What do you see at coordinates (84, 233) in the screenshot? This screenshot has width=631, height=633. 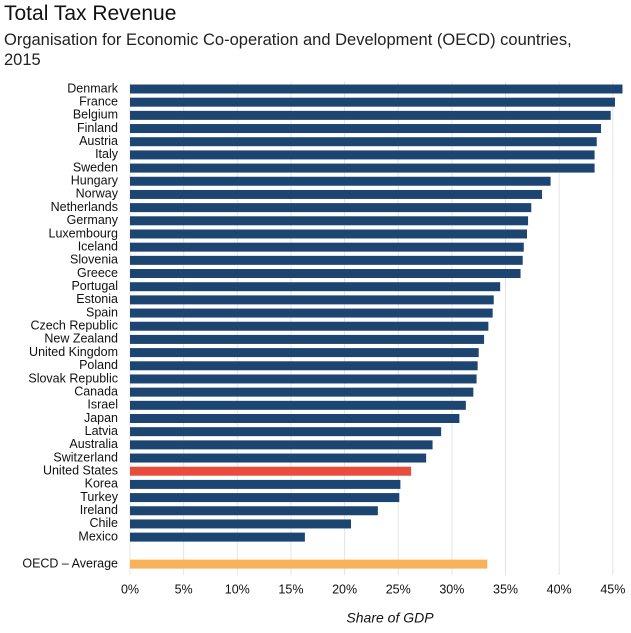 I see `y-tick-label: Luxembourg` at bounding box center [84, 233].